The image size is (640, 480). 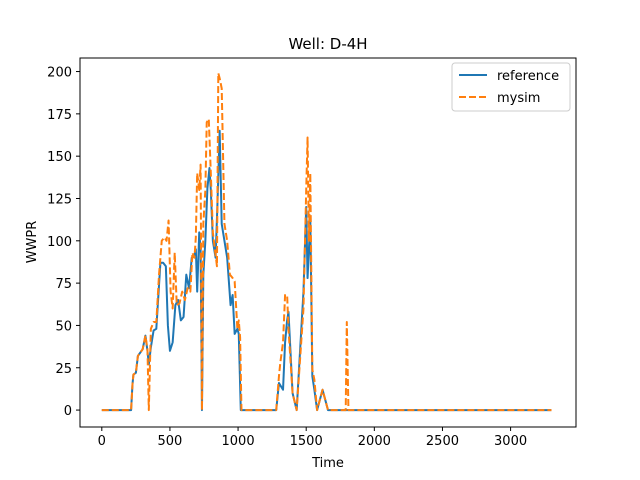 I want to click on legend-label-reference: reference, so click(x=528, y=76).